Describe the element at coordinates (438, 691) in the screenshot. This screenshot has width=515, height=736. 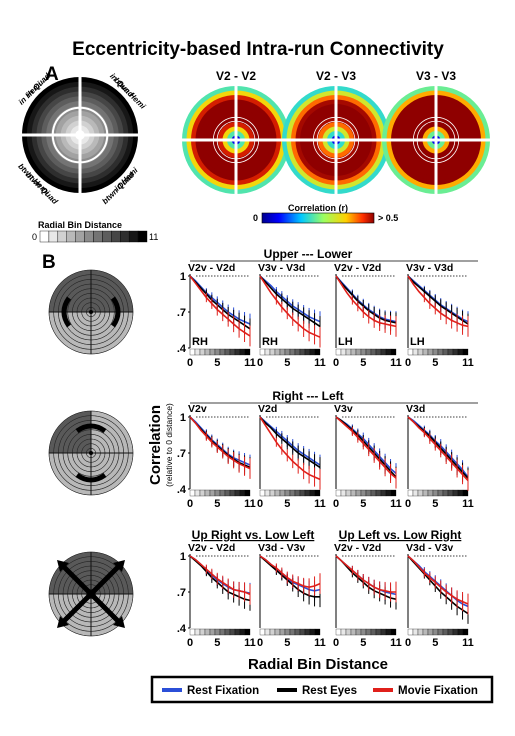
I see `legend-label: Movie Fixation` at that location.